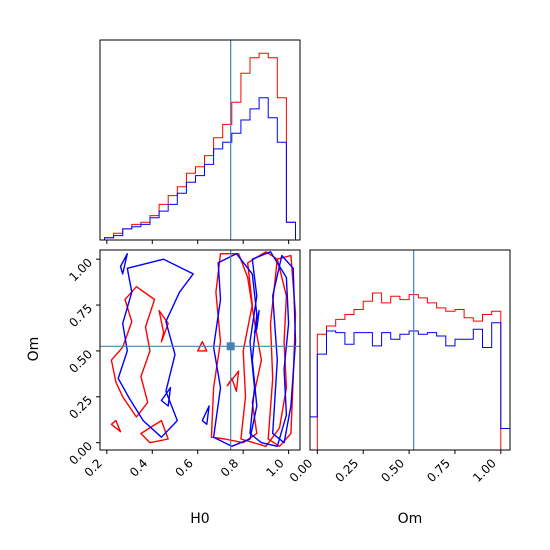 The height and width of the screenshot is (550, 550). I want to click on contour-x-tick-label-3: 0.8, so click(229, 467).